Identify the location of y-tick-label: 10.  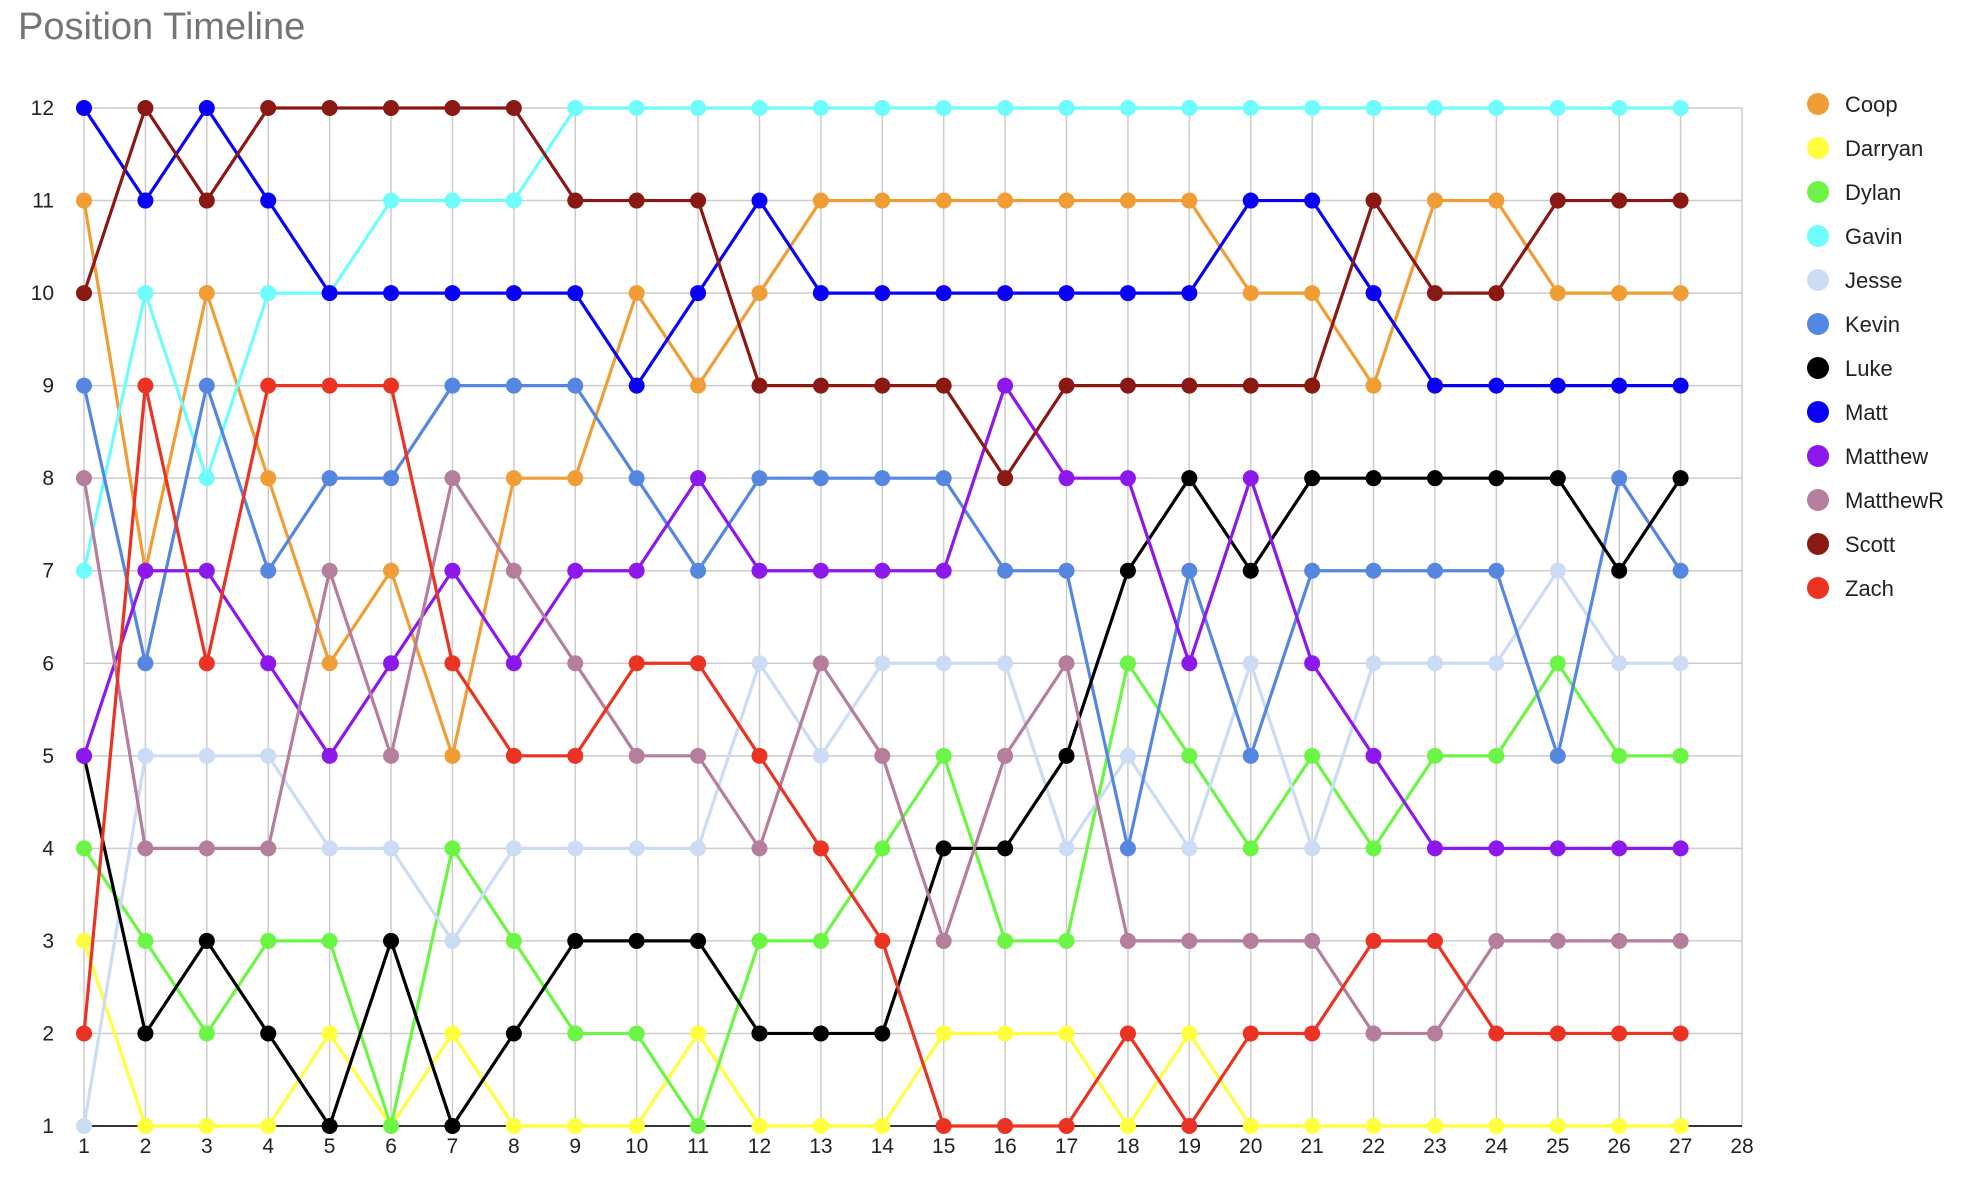
(42, 293).